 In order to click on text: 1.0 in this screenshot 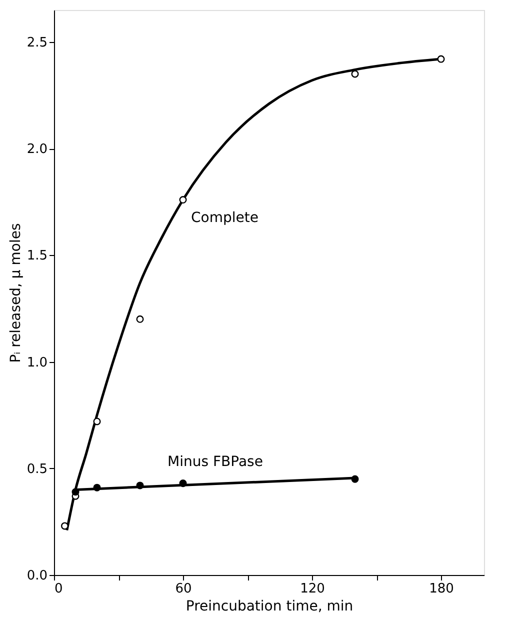, I will do `click(37, 362)`.